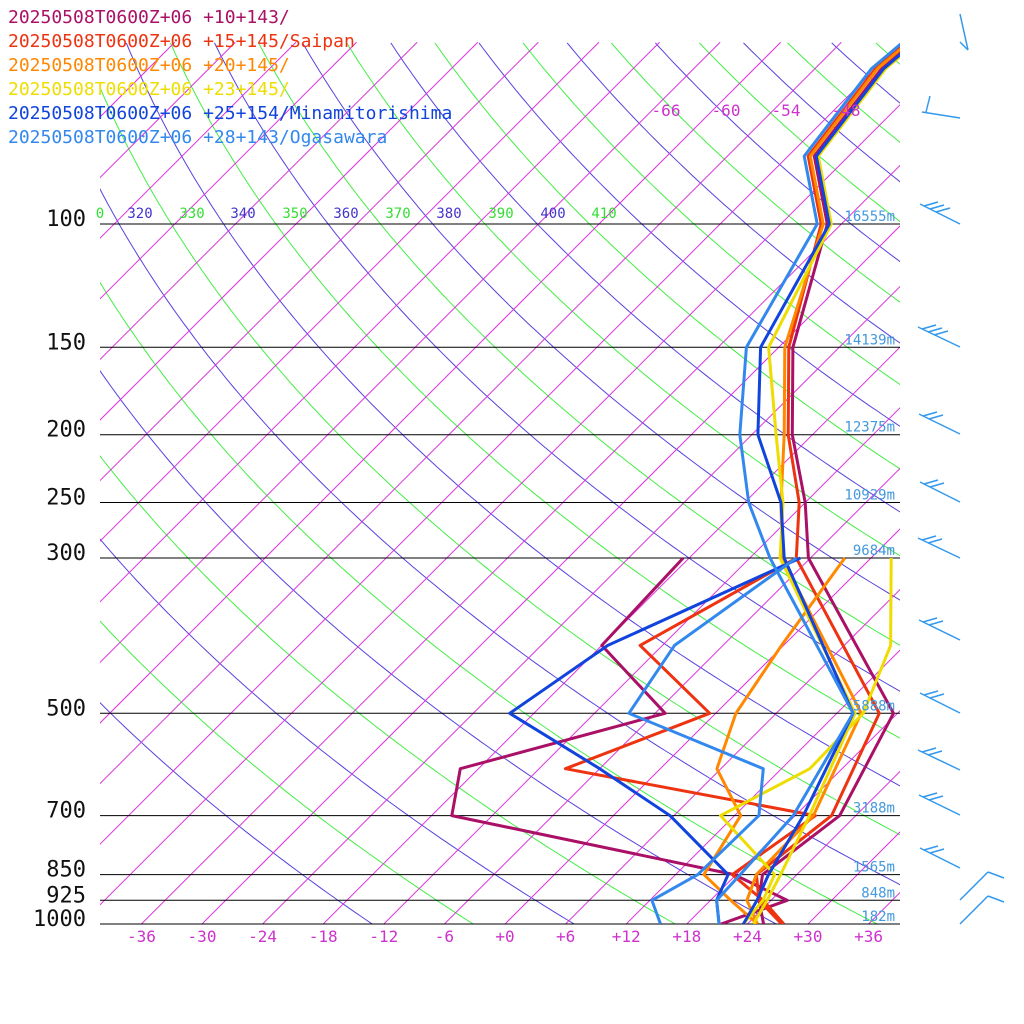 This screenshot has height=1024, width=1024. What do you see at coordinates (141, 936) in the screenshot?
I see `temperature-tick-label: -36` at bounding box center [141, 936].